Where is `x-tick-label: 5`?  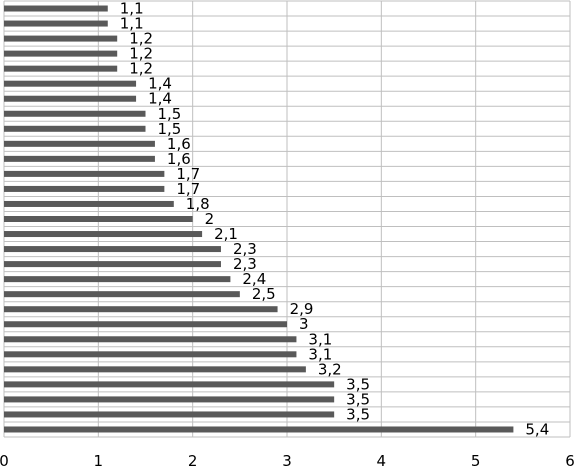
x-tick-label: 5 is located at coordinates (476, 460).